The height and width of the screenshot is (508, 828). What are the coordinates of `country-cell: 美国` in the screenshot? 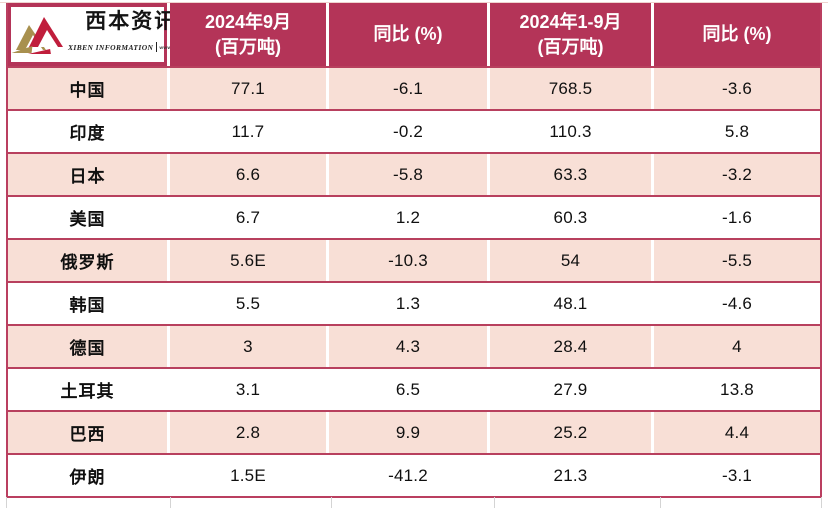 It's located at (89, 217).